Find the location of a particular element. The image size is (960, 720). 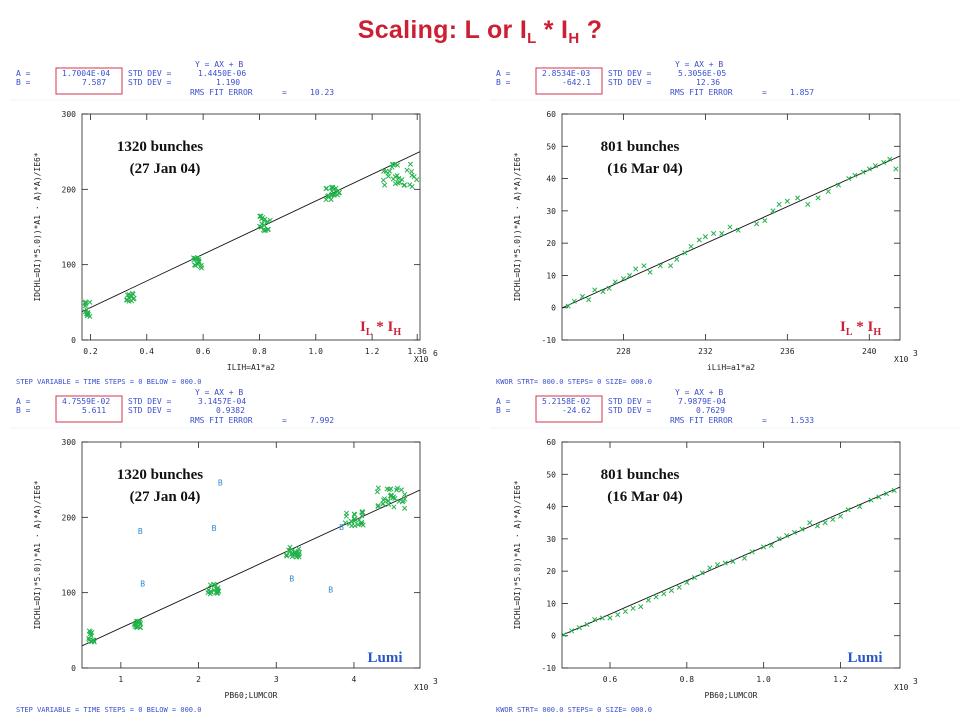

bottom-status-text: KWOR STRT= 000.0 STEPS= 0 SIZE= 000.0 is located at coordinates (574, 382).